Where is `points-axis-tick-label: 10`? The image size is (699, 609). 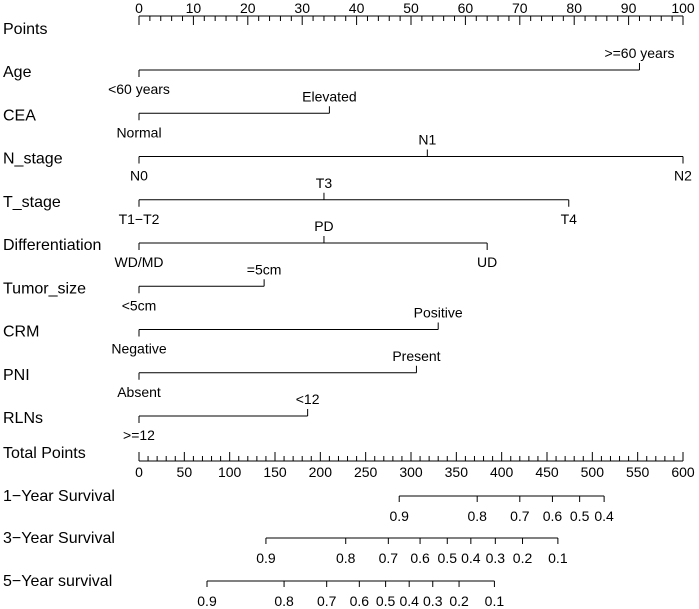 points-axis-tick-label: 10 is located at coordinates (194, 8).